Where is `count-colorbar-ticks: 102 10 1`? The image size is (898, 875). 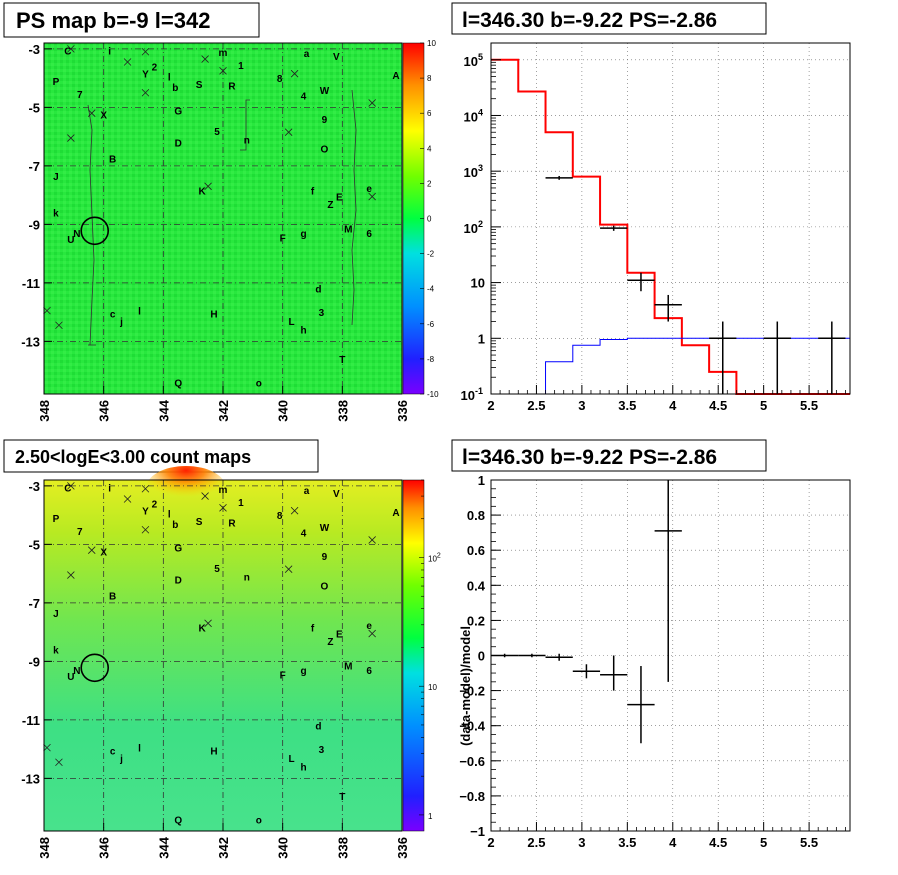
count-colorbar-ticks: 102 10 1 is located at coordinates (430, 650).